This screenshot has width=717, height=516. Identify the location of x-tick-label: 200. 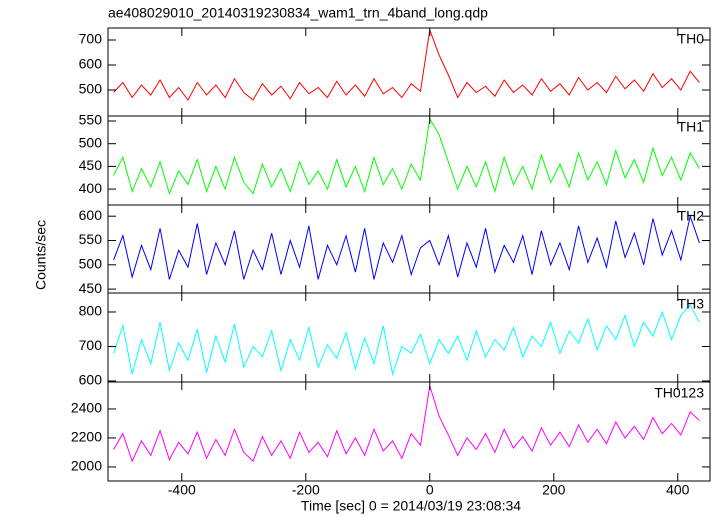
(554, 490).